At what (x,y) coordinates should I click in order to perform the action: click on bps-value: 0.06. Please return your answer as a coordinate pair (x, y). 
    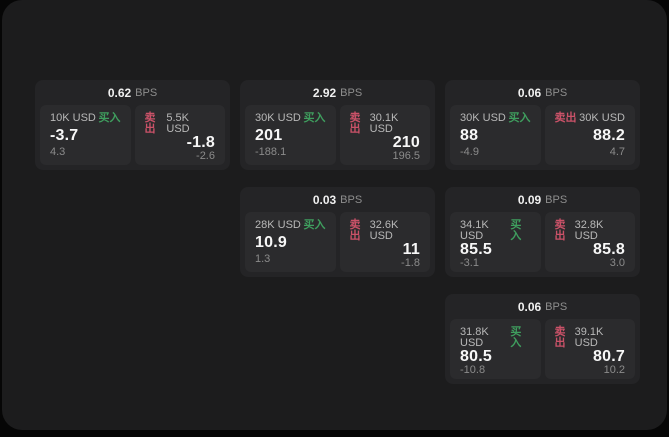
    Looking at the image, I should click on (529, 92).